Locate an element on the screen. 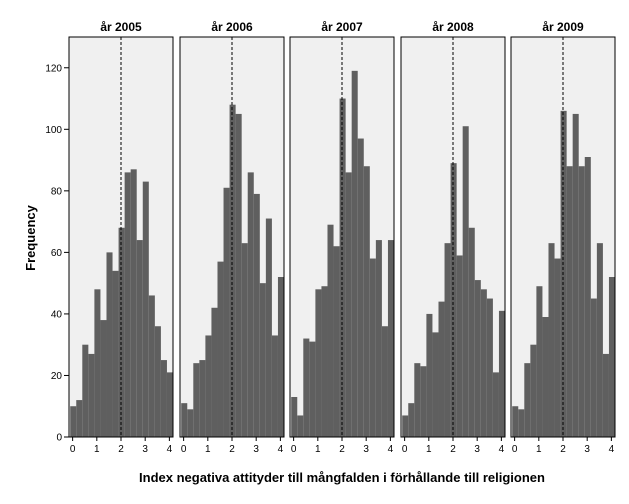  panel-1: år 2005 0 1 2 3 4 is located at coordinates (121, 237).